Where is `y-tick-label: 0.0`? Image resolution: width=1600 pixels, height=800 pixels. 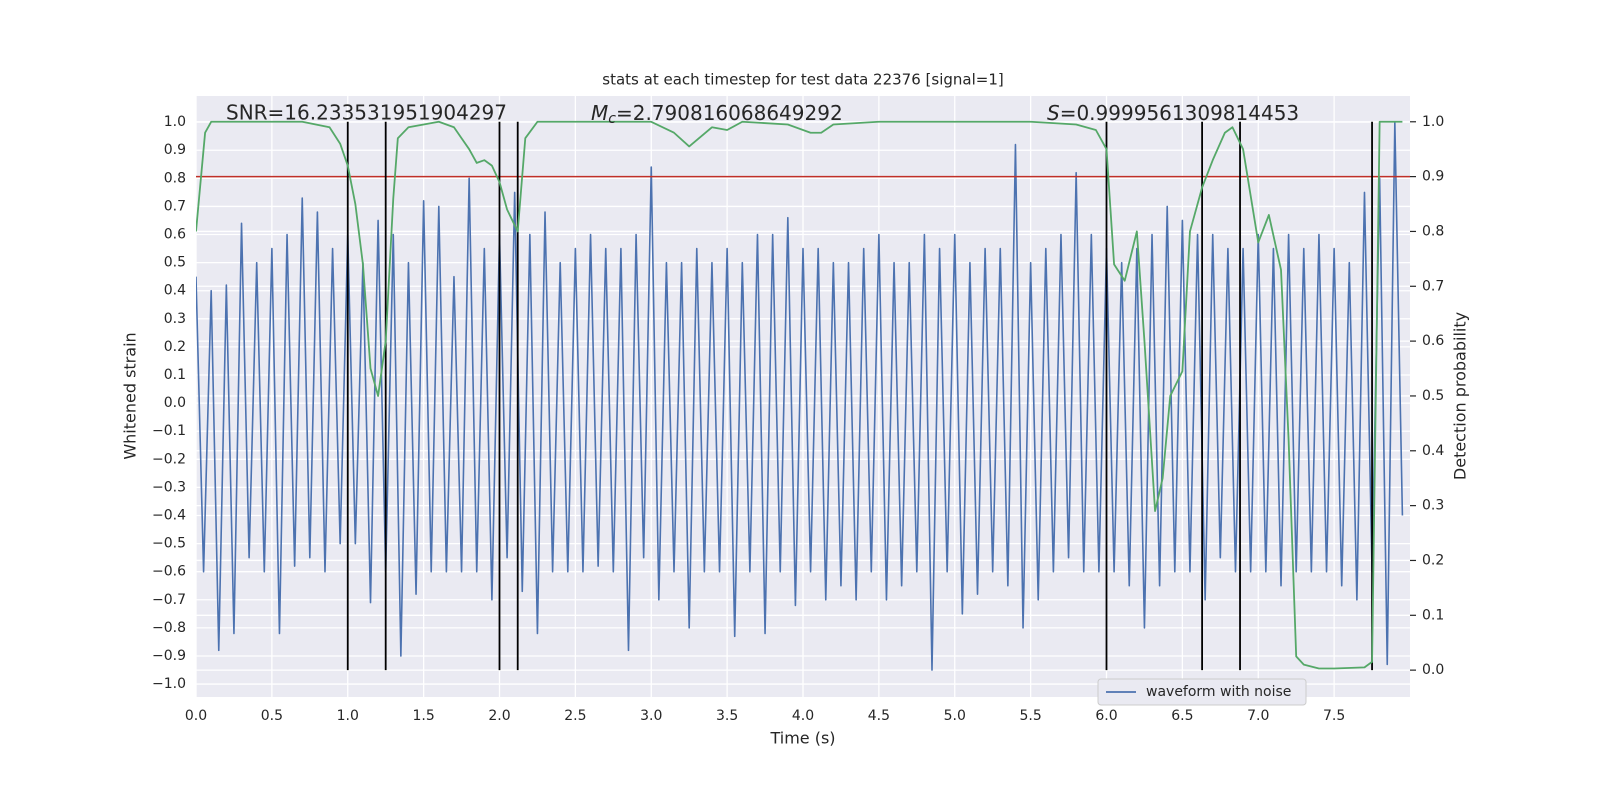 y-tick-label: 0.0 is located at coordinates (175, 403).